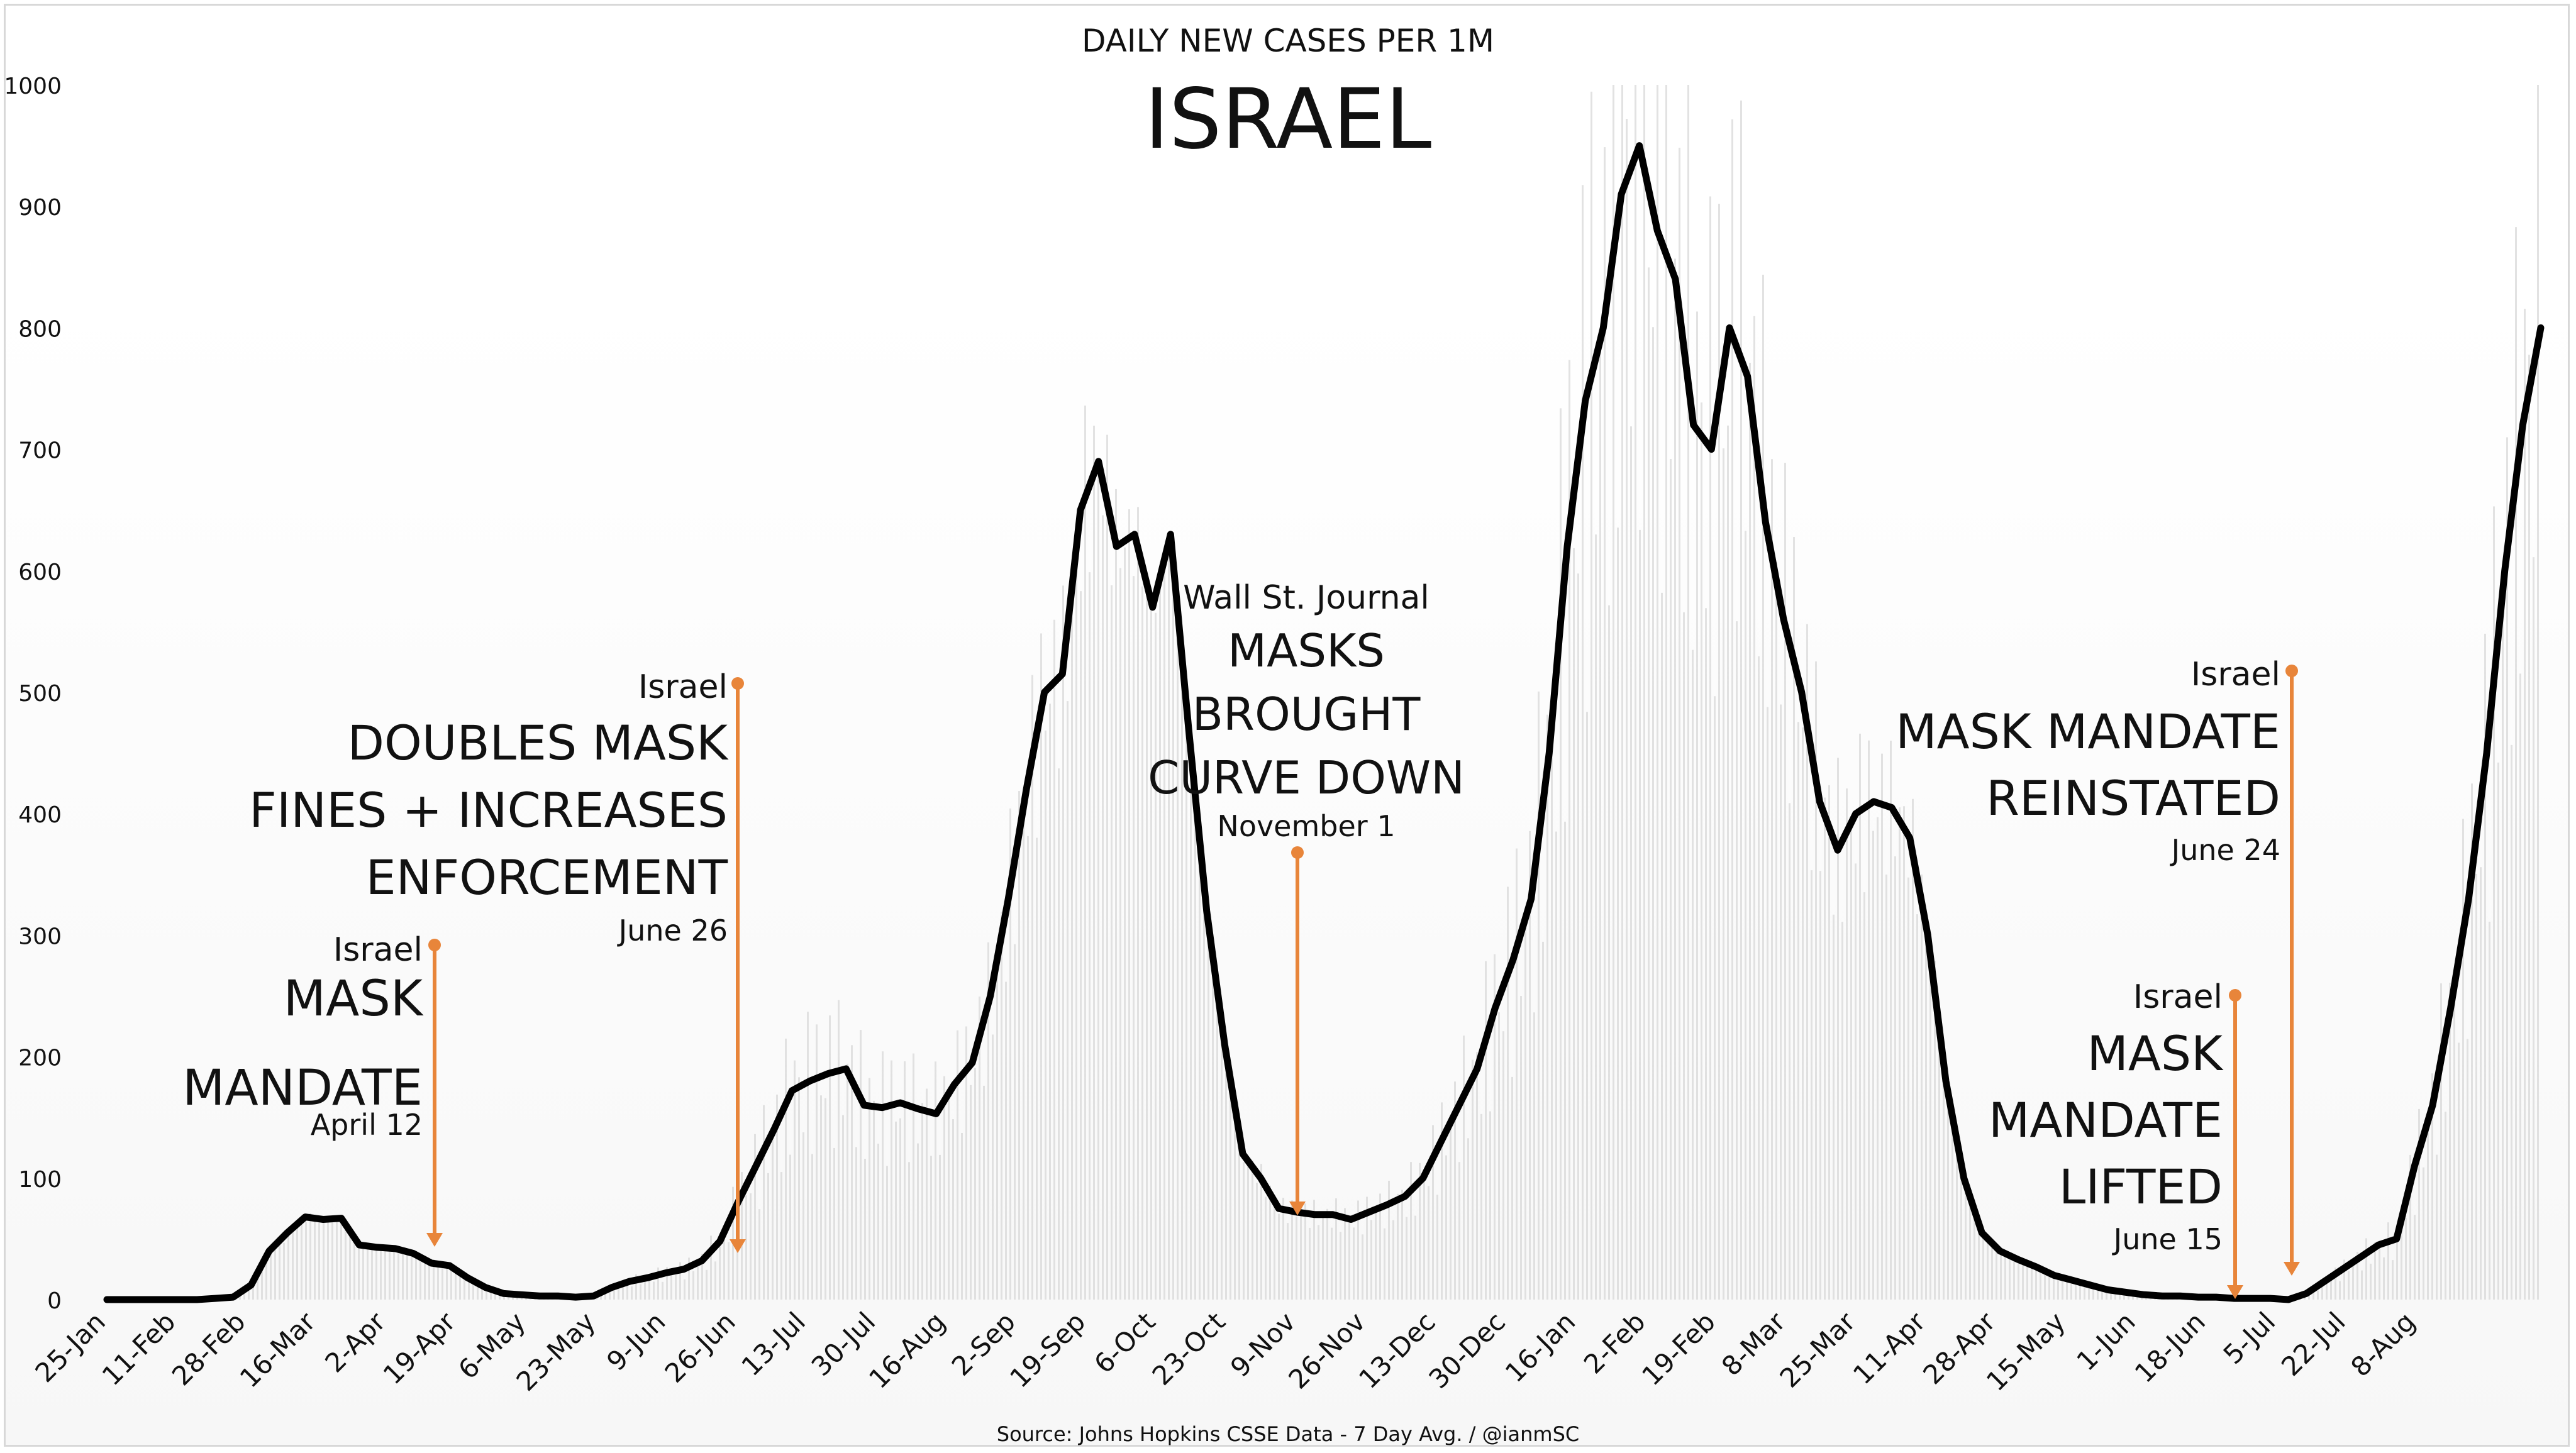  I want to click on x-tick-label: 22-Jul, so click(2313, 1344).